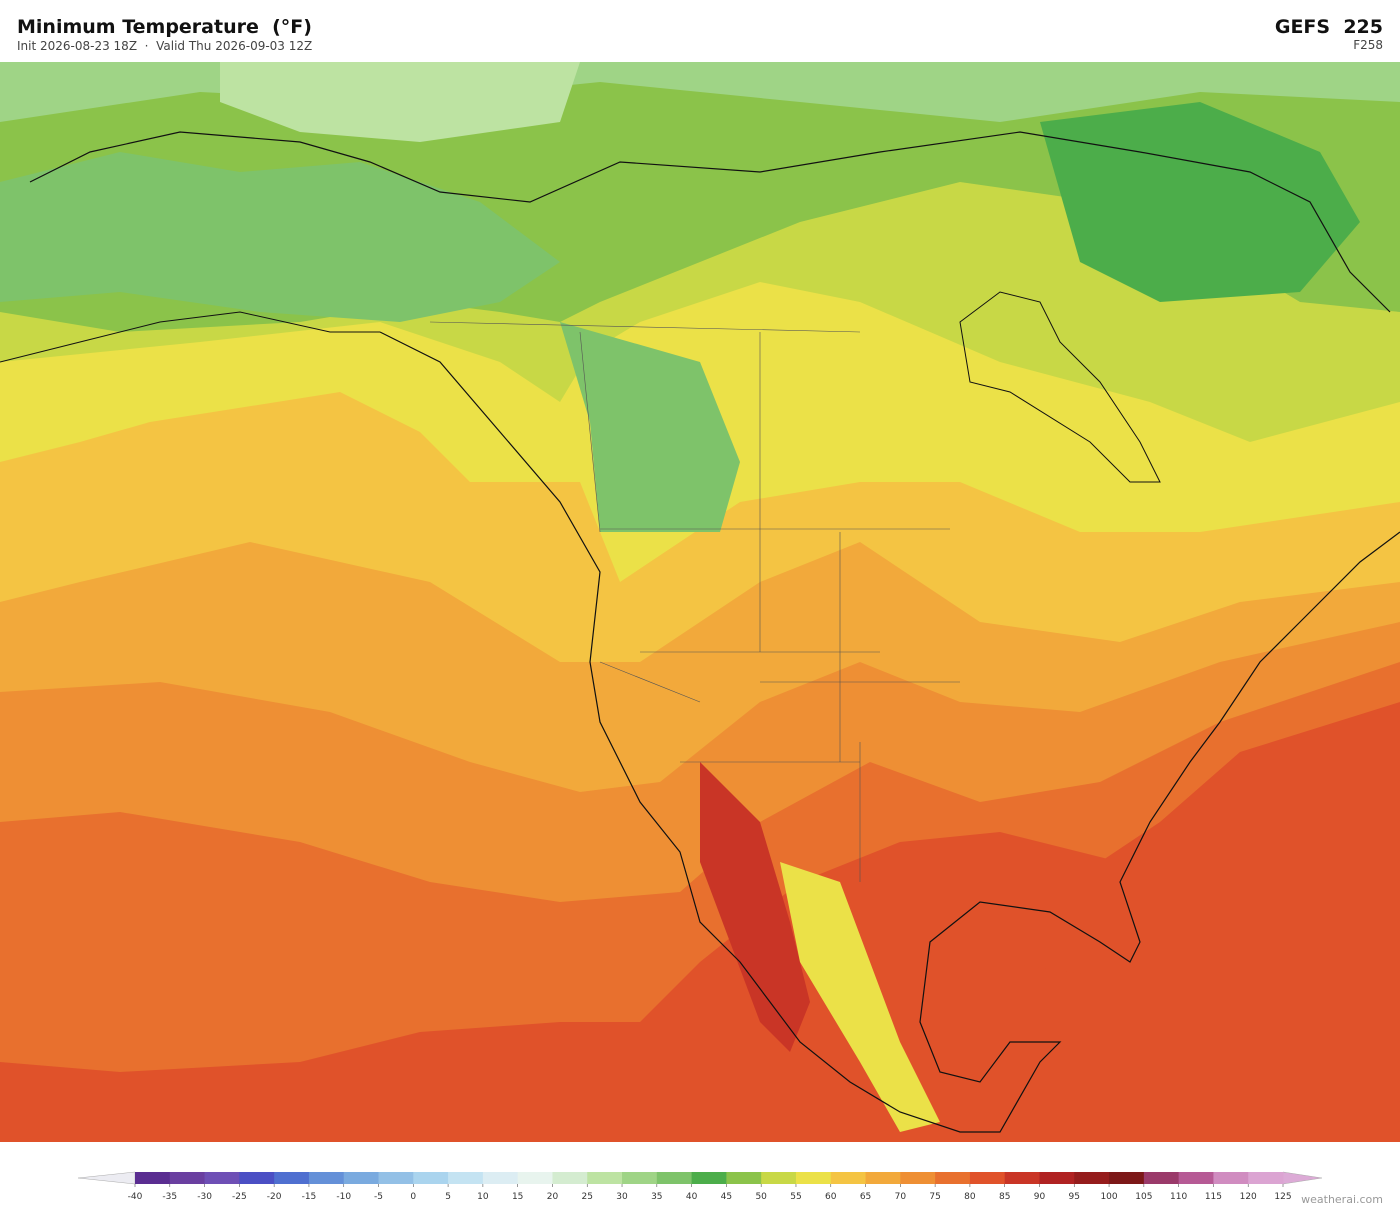 The width and height of the screenshot is (1400, 1215). What do you see at coordinates (1302, 1178) in the screenshot?
I see `over-triangle` at bounding box center [1302, 1178].